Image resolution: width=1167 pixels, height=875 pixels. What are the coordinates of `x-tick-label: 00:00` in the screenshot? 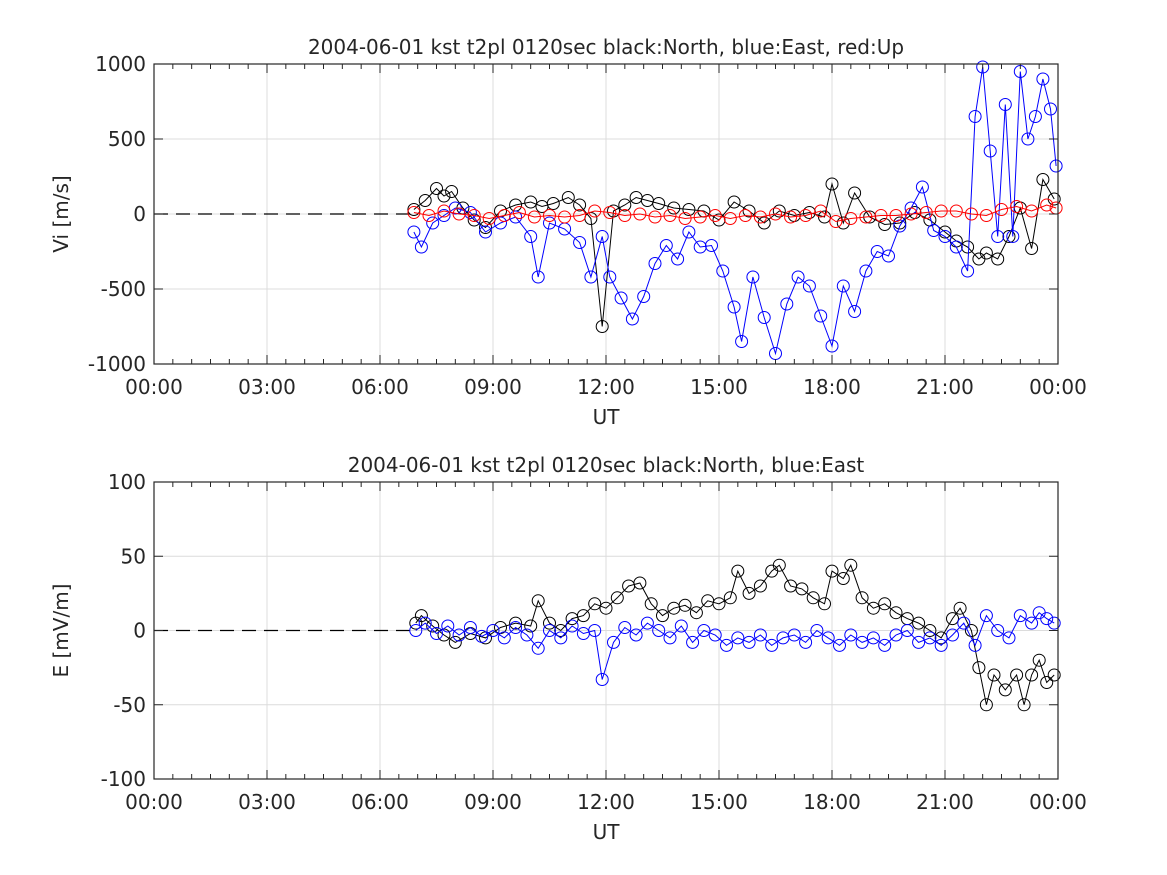 It's located at (1058, 387).